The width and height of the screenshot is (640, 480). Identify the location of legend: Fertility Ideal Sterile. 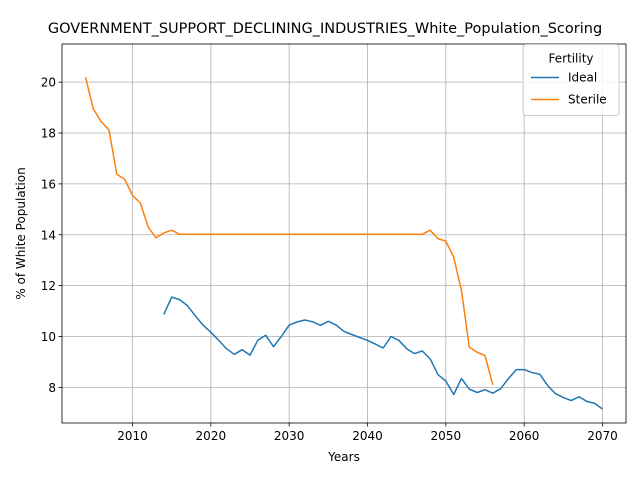
(571, 80).